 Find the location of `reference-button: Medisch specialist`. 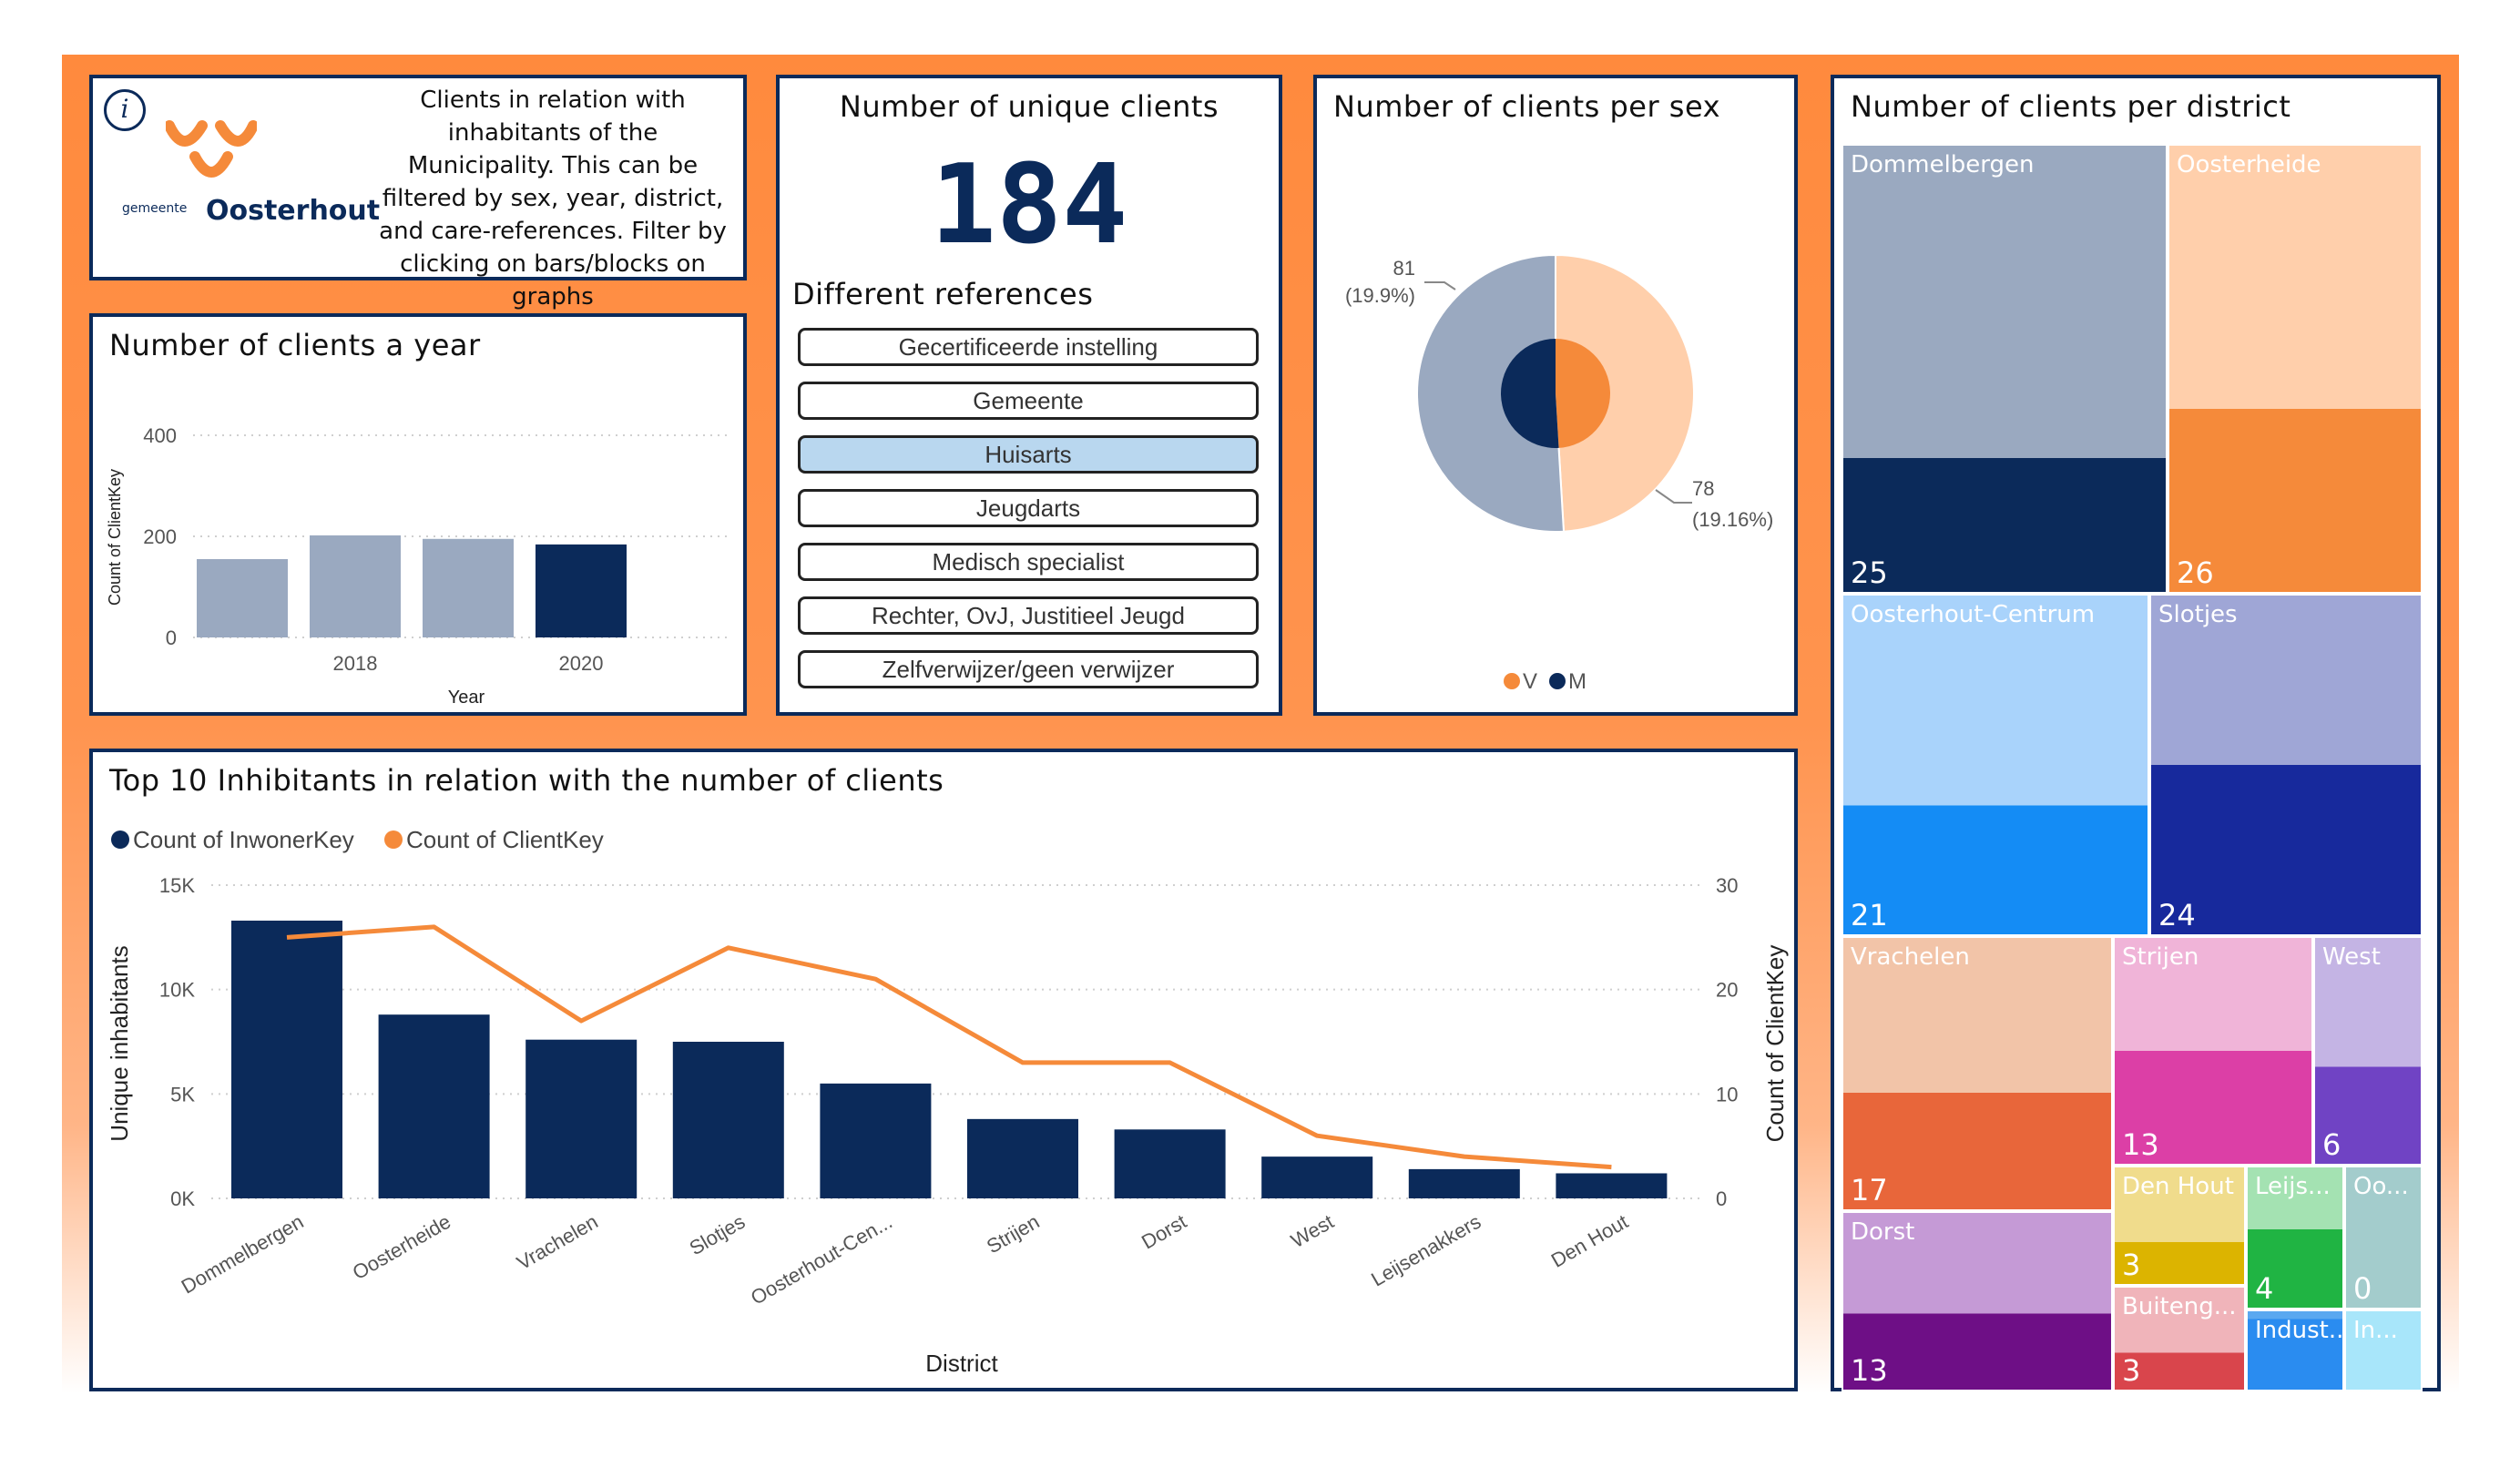

reference-button: Medisch specialist is located at coordinates (1028, 562).